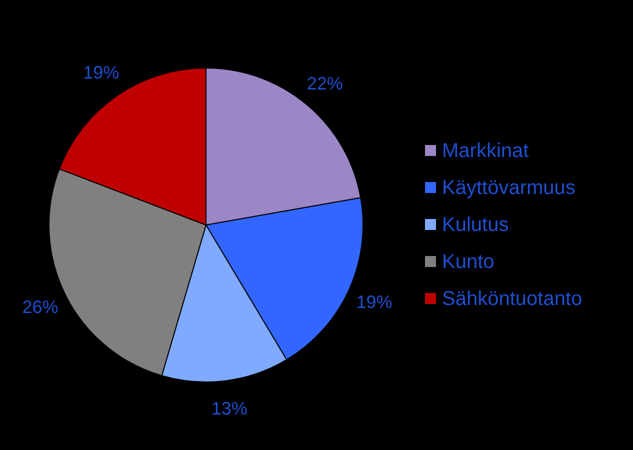 The image size is (633, 450). I want to click on data-label: 13%, so click(229, 408).